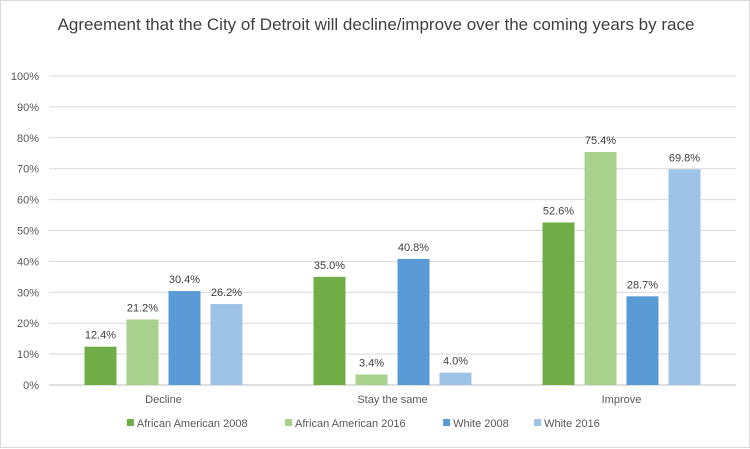  What do you see at coordinates (28, 108) in the screenshot?
I see `y-tick-label: 90%` at bounding box center [28, 108].